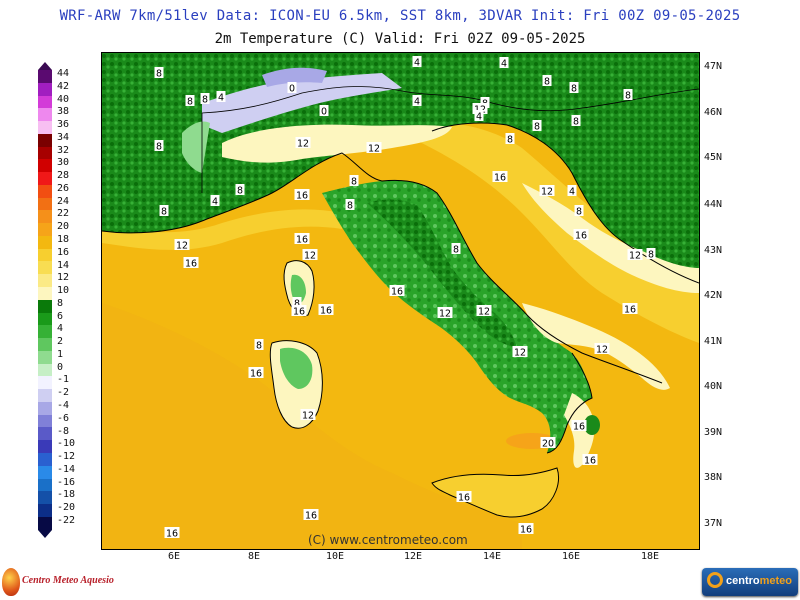  What do you see at coordinates (750, 582) in the screenshot?
I see `centrometeo-logo: centrometeo` at bounding box center [750, 582].